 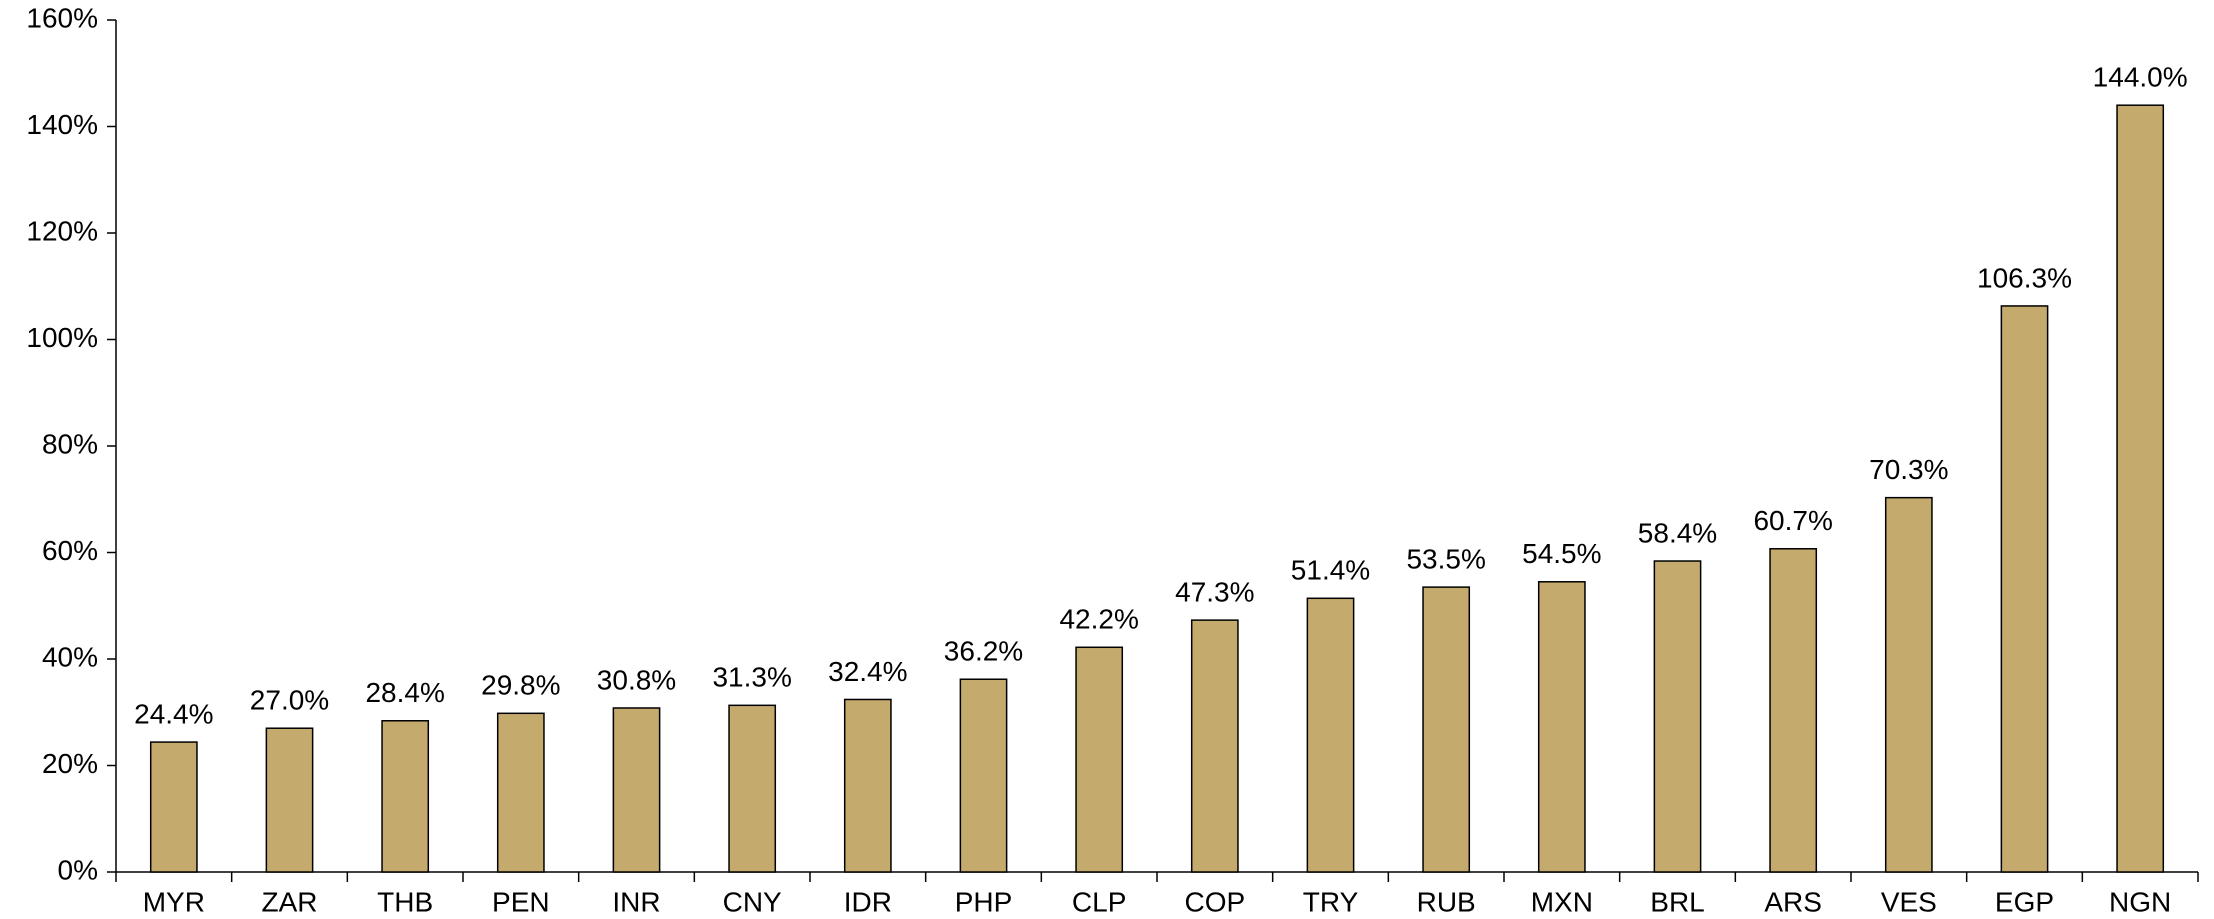 I want to click on data-label: 24.4%, so click(x=173, y=713).